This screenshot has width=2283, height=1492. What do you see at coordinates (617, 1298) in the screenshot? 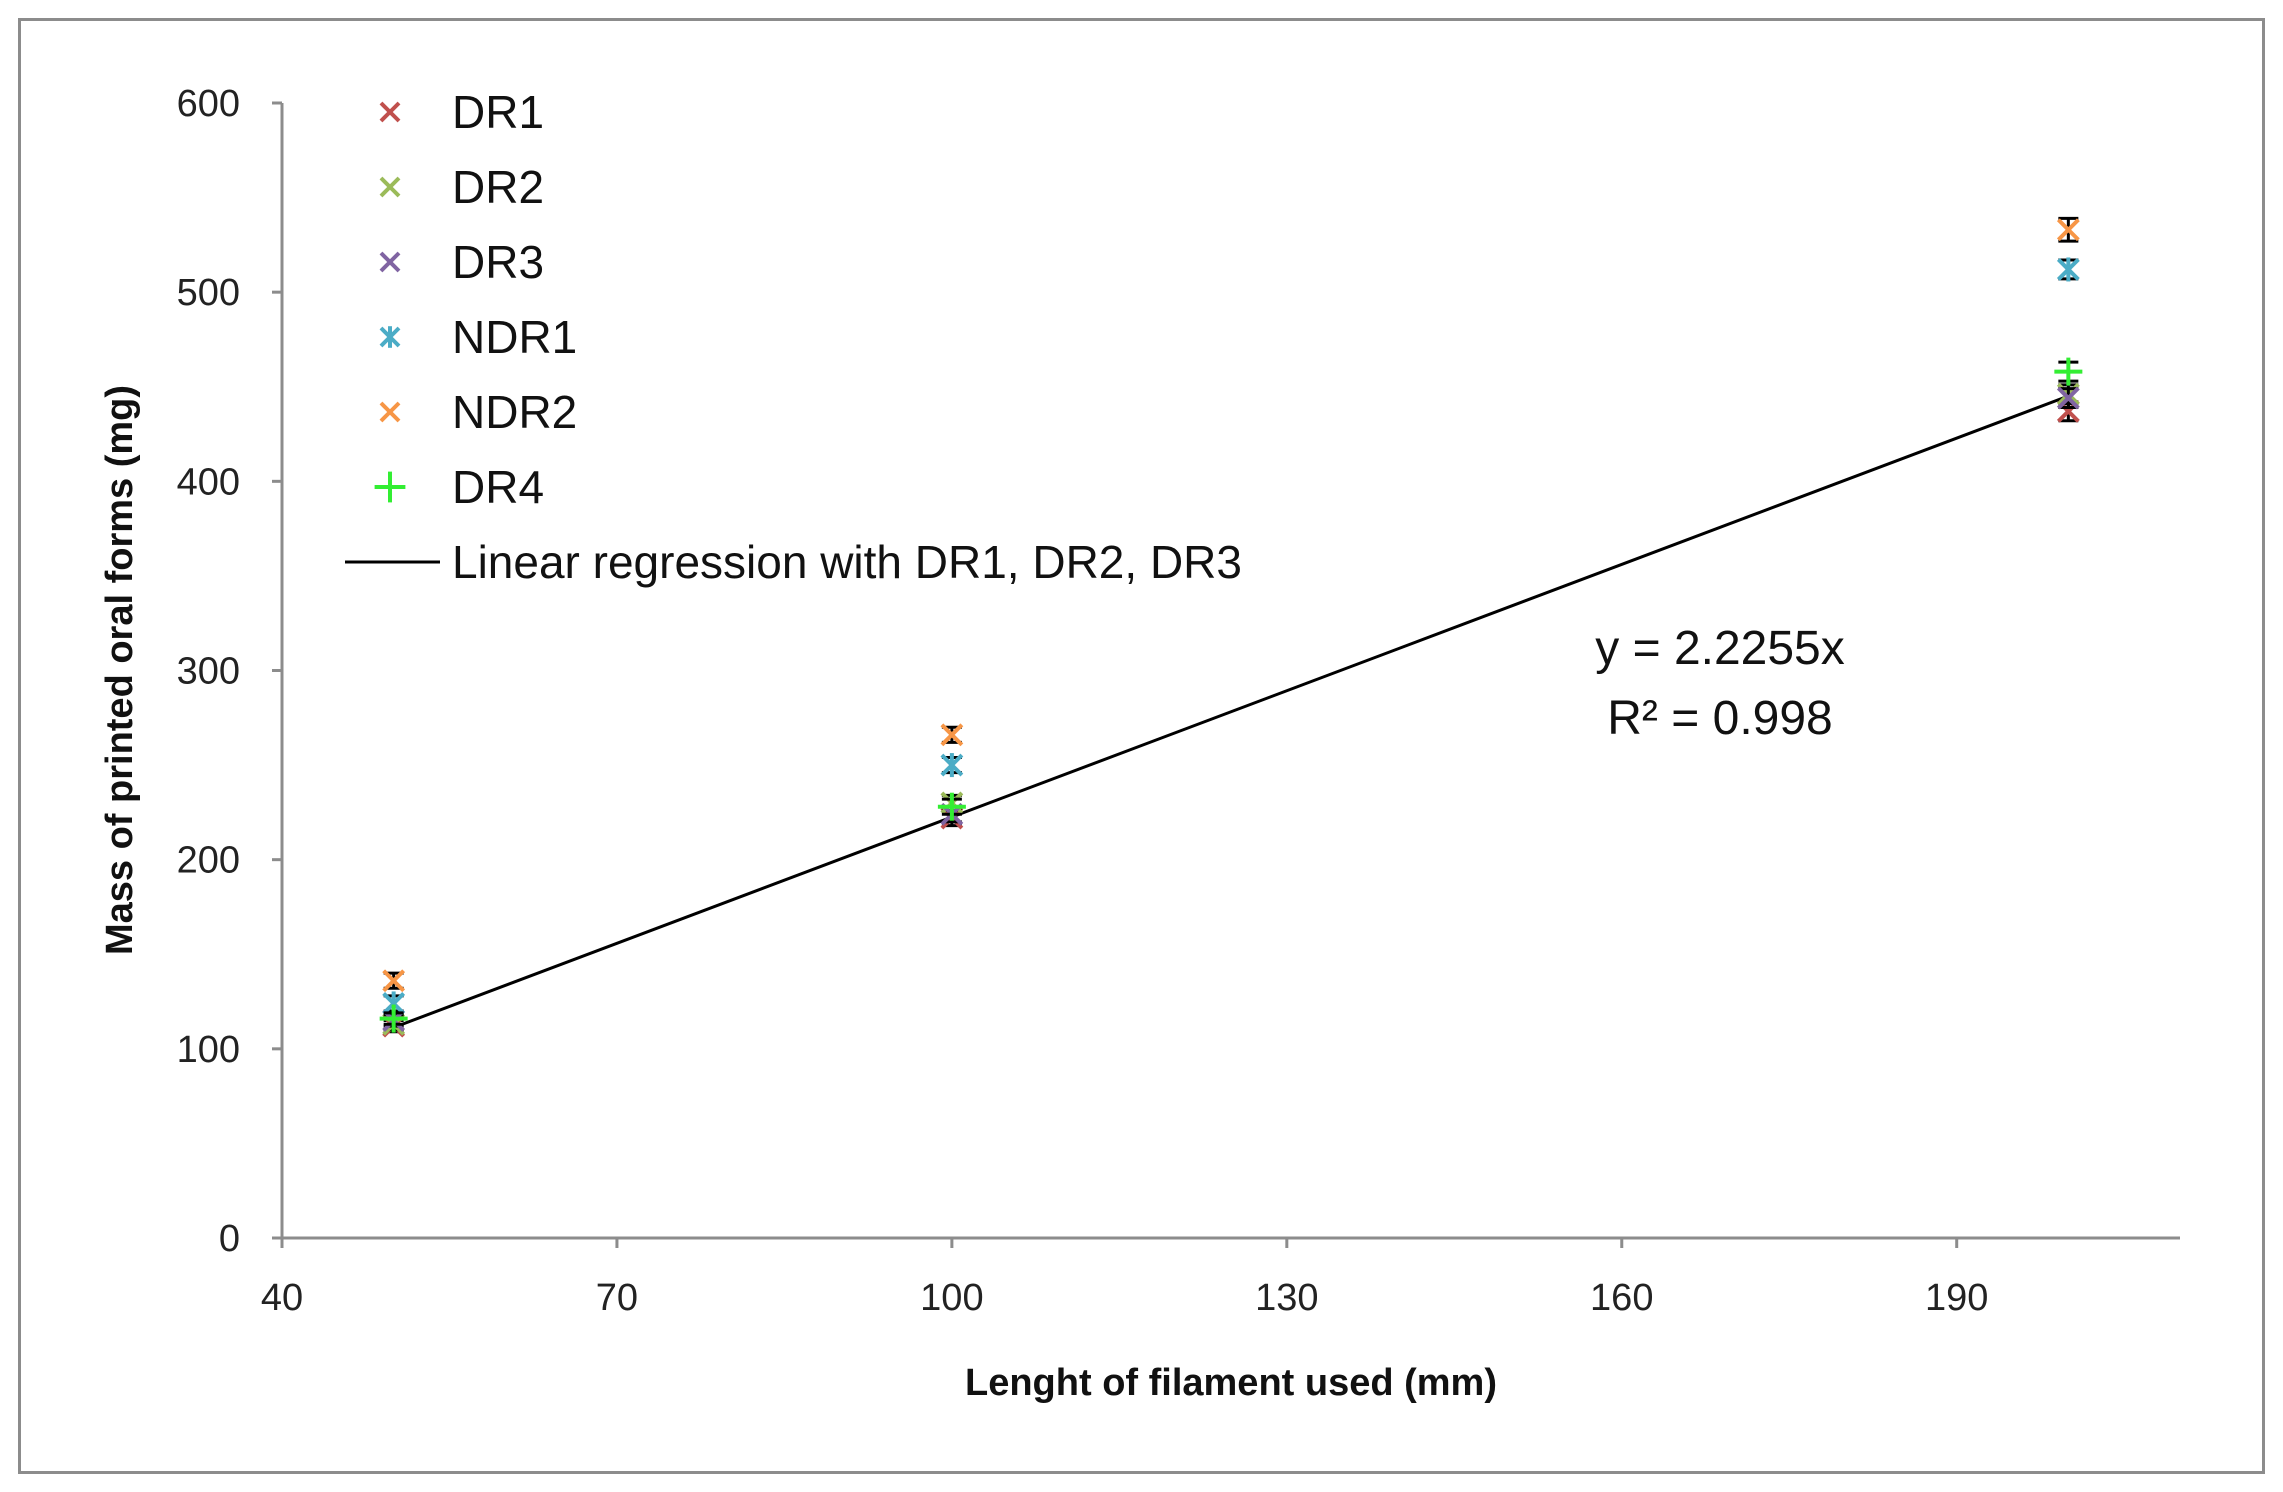
I see `x-tick-label: 70` at bounding box center [617, 1298].